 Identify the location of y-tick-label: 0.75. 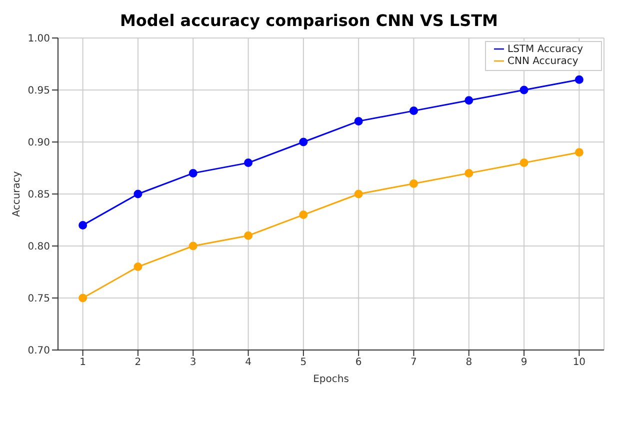
(39, 299).